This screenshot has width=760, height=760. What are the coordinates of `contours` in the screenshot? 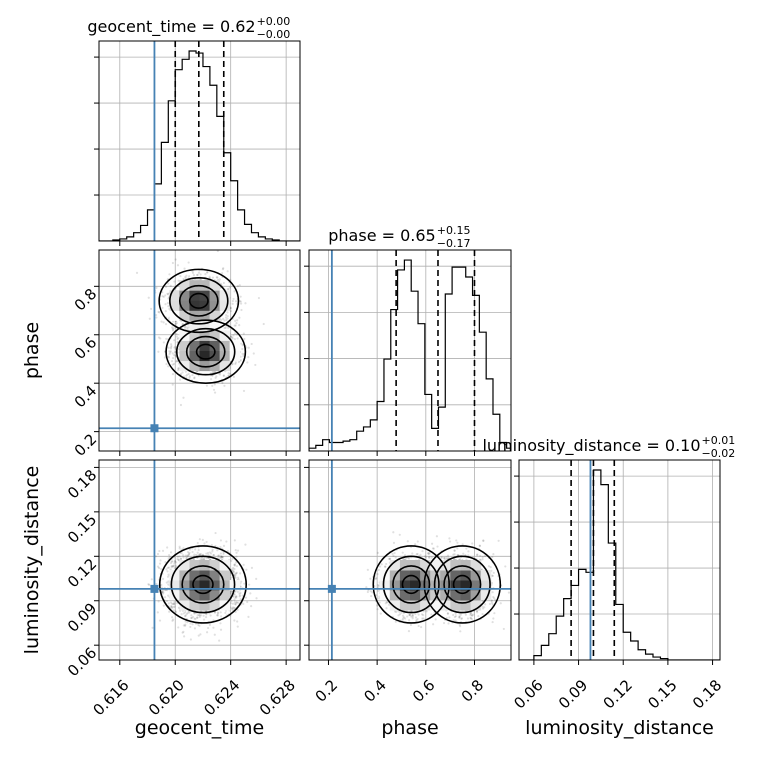 It's located at (203, 584).